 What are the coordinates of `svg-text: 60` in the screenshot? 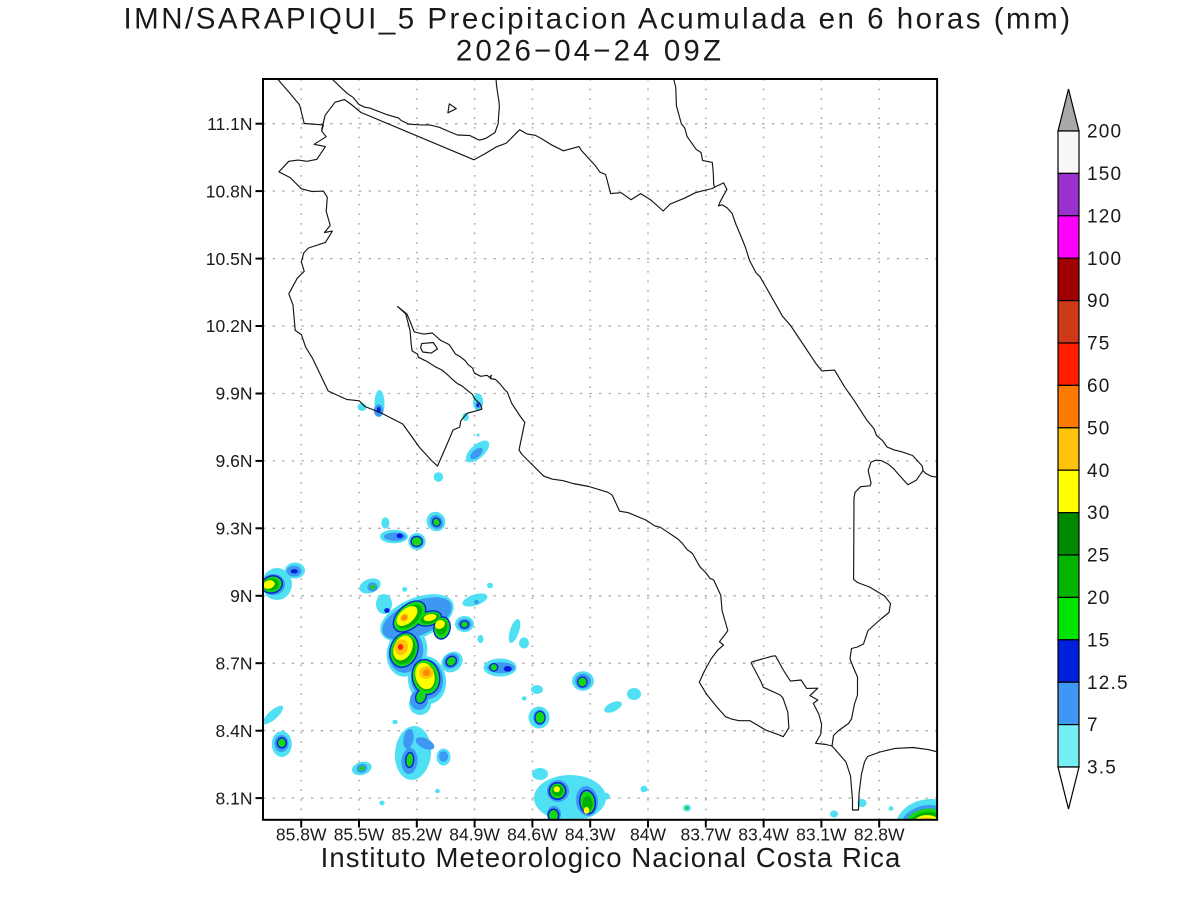 It's located at (1099, 386).